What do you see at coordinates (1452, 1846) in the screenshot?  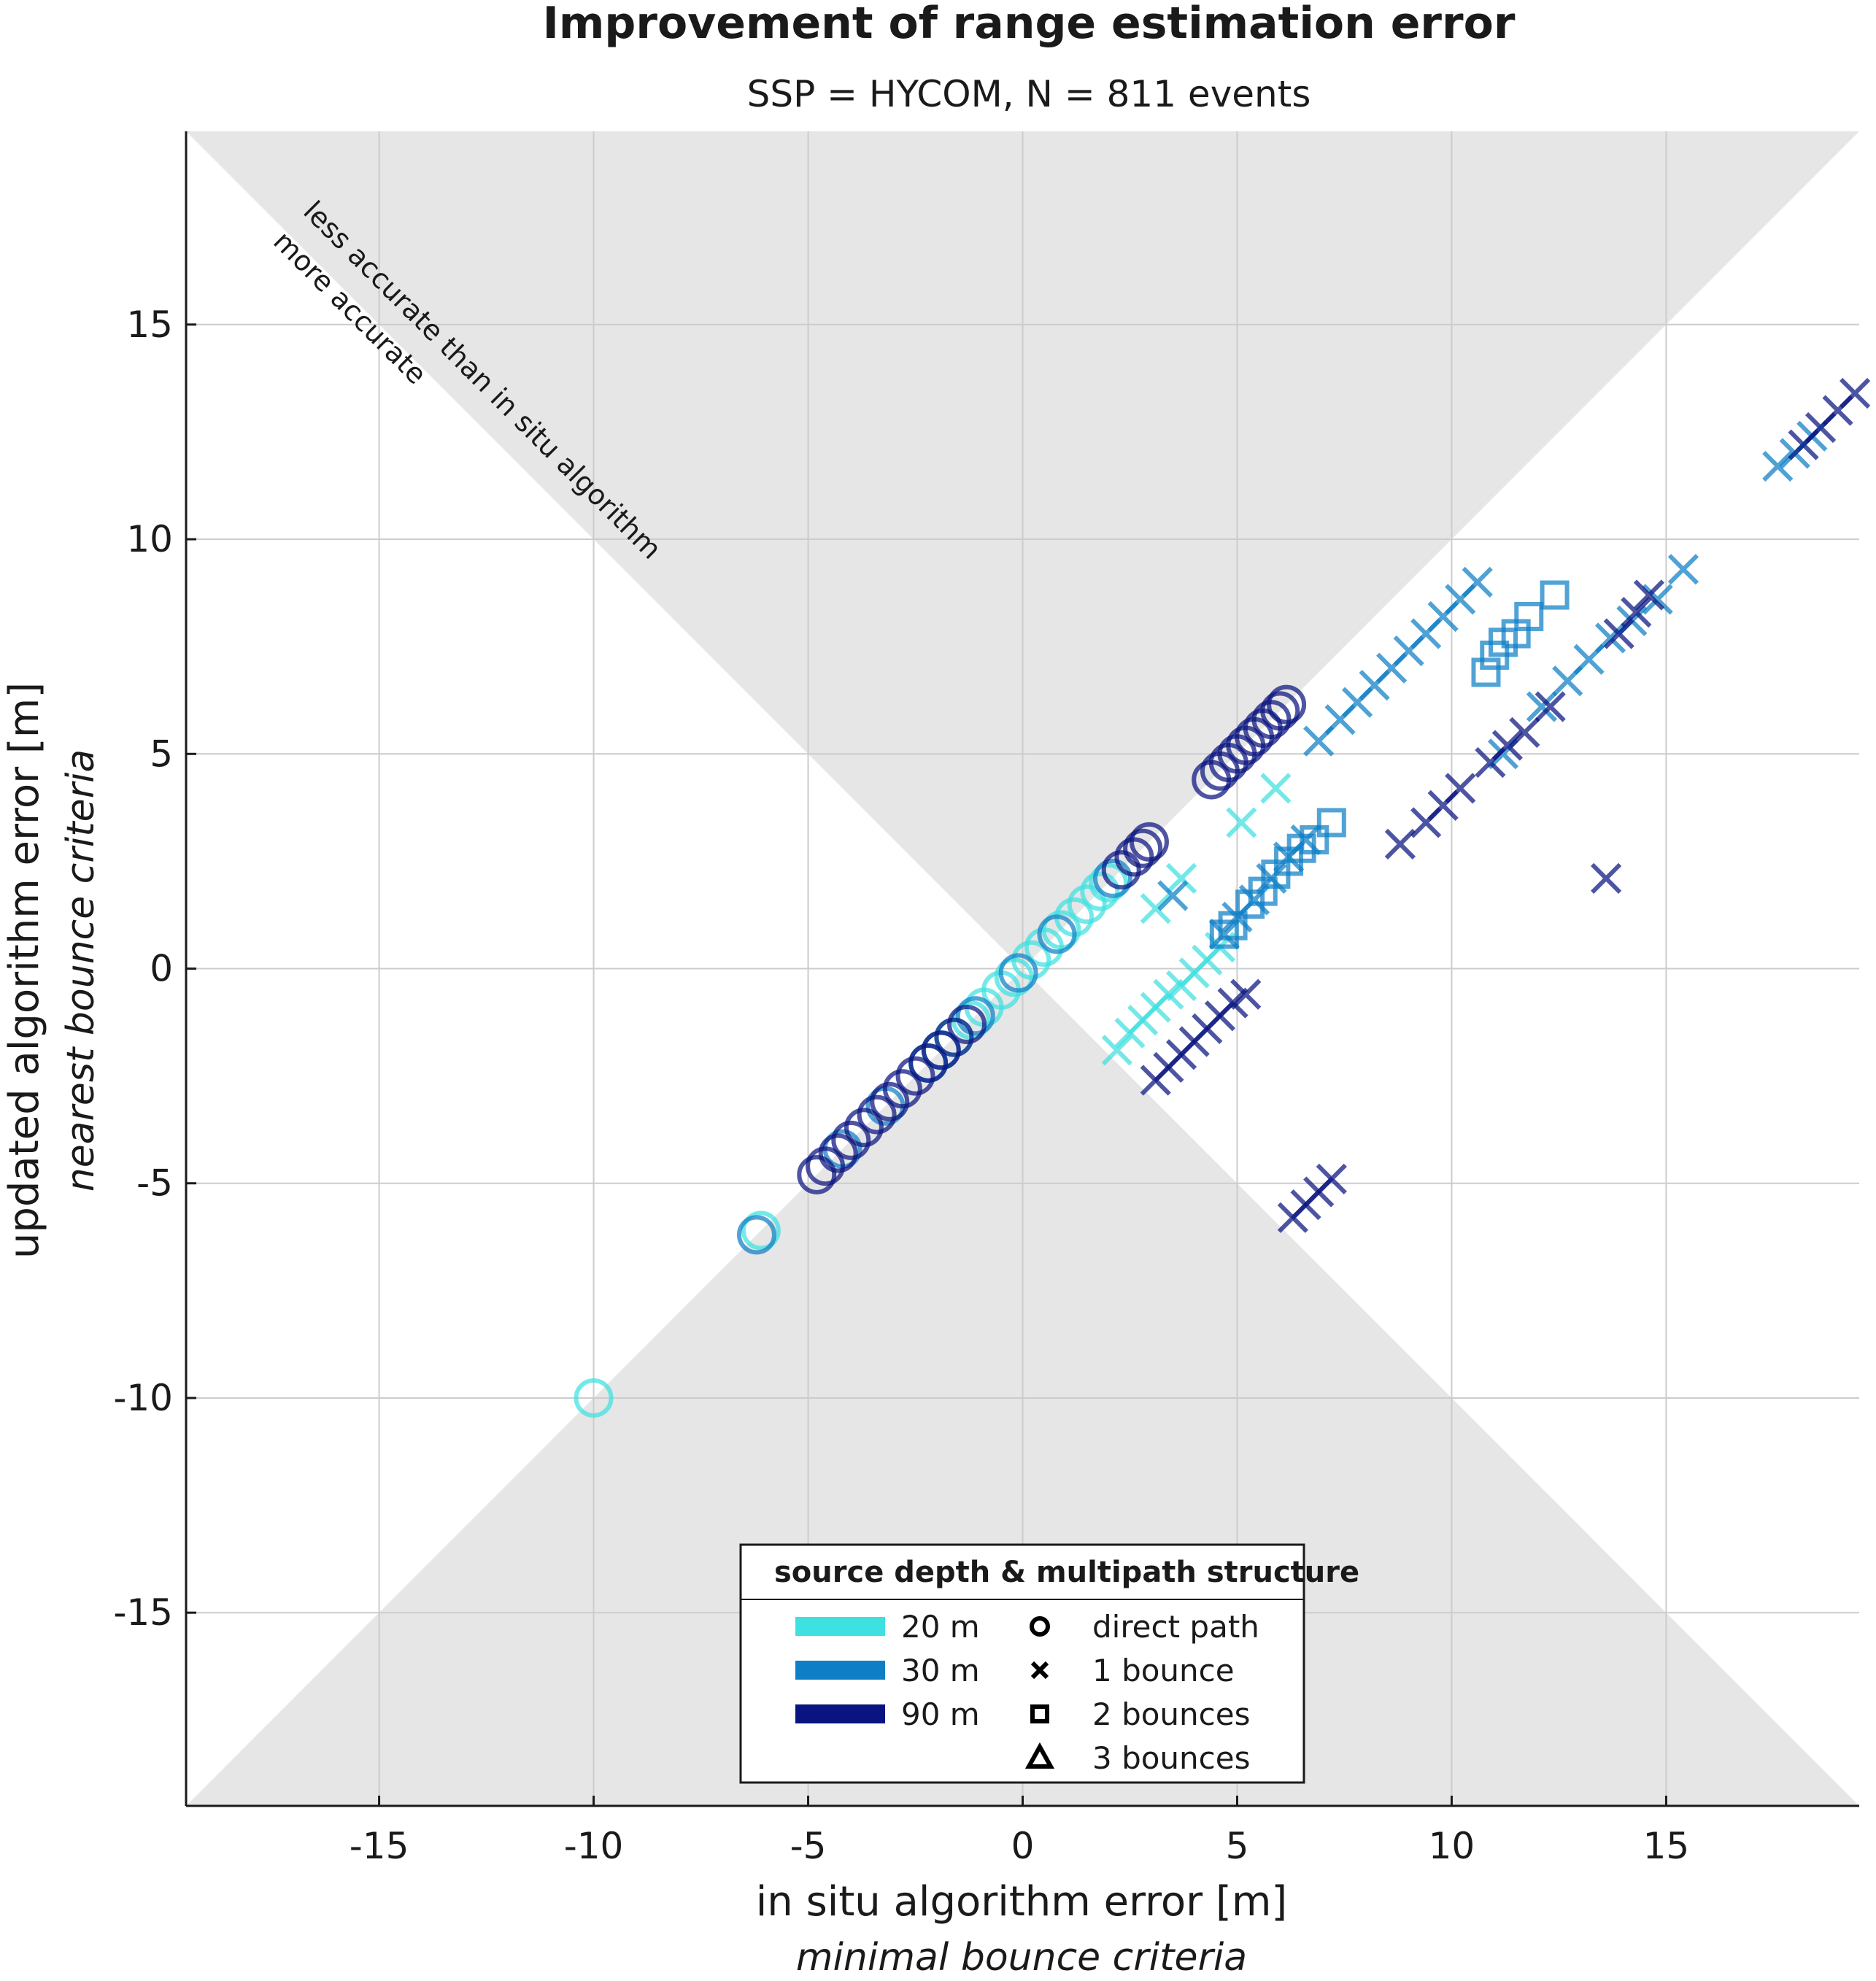 I see `x-tick-label: 10` at bounding box center [1452, 1846].